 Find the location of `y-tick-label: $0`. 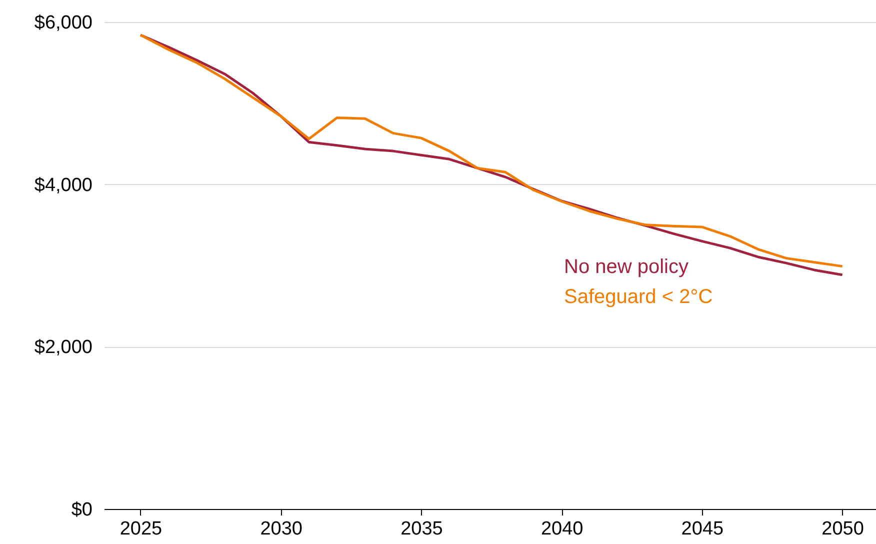

y-tick-label: $0 is located at coordinates (81, 510).